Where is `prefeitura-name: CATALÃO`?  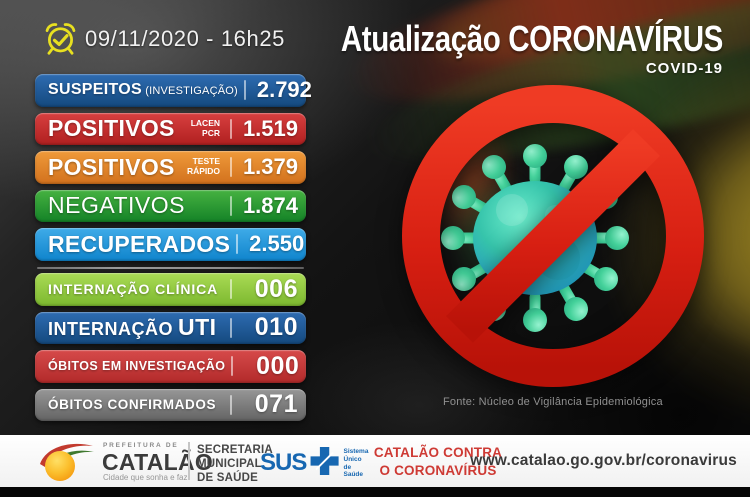
prefeitura-name: CATALÃO is located at coordinates (158, 462).